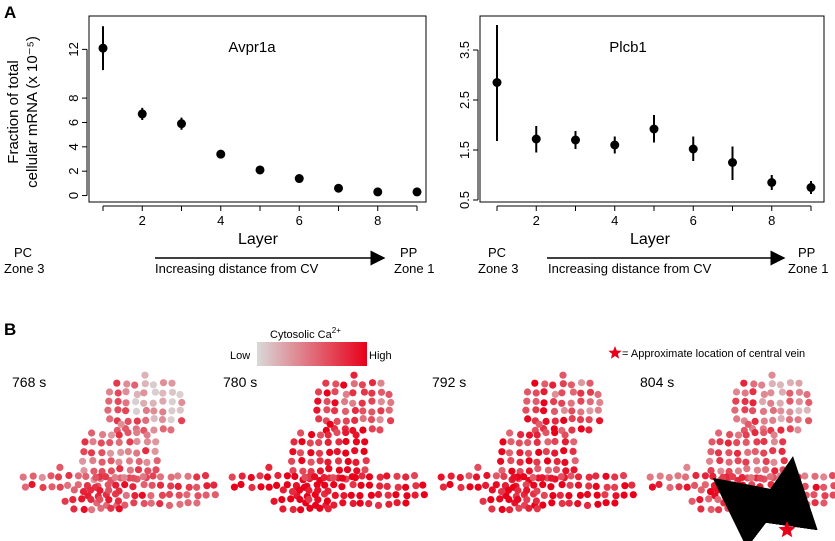 The width and height of the screenshot is (835, 541). What do you see at coordinates (650, 239) in the screenshot?
I see `x-axis-label: Layer` at bounding box center [650, 239].